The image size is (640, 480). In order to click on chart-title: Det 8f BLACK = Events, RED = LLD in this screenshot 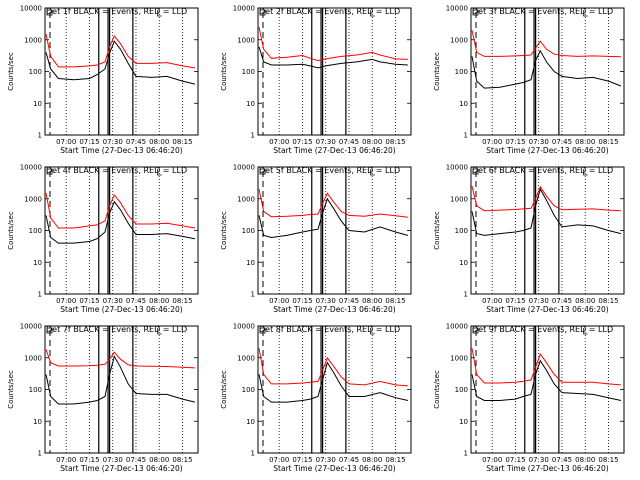, I will do `click(329, 329)`.